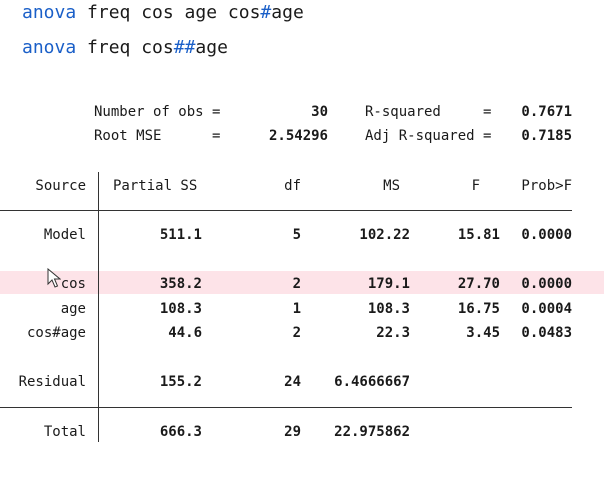 This screenshot has height=484, width=604. Describe the element at coordinates (428, 112) in the screenshot. I see `rsq-label: R-squared =` at that location.